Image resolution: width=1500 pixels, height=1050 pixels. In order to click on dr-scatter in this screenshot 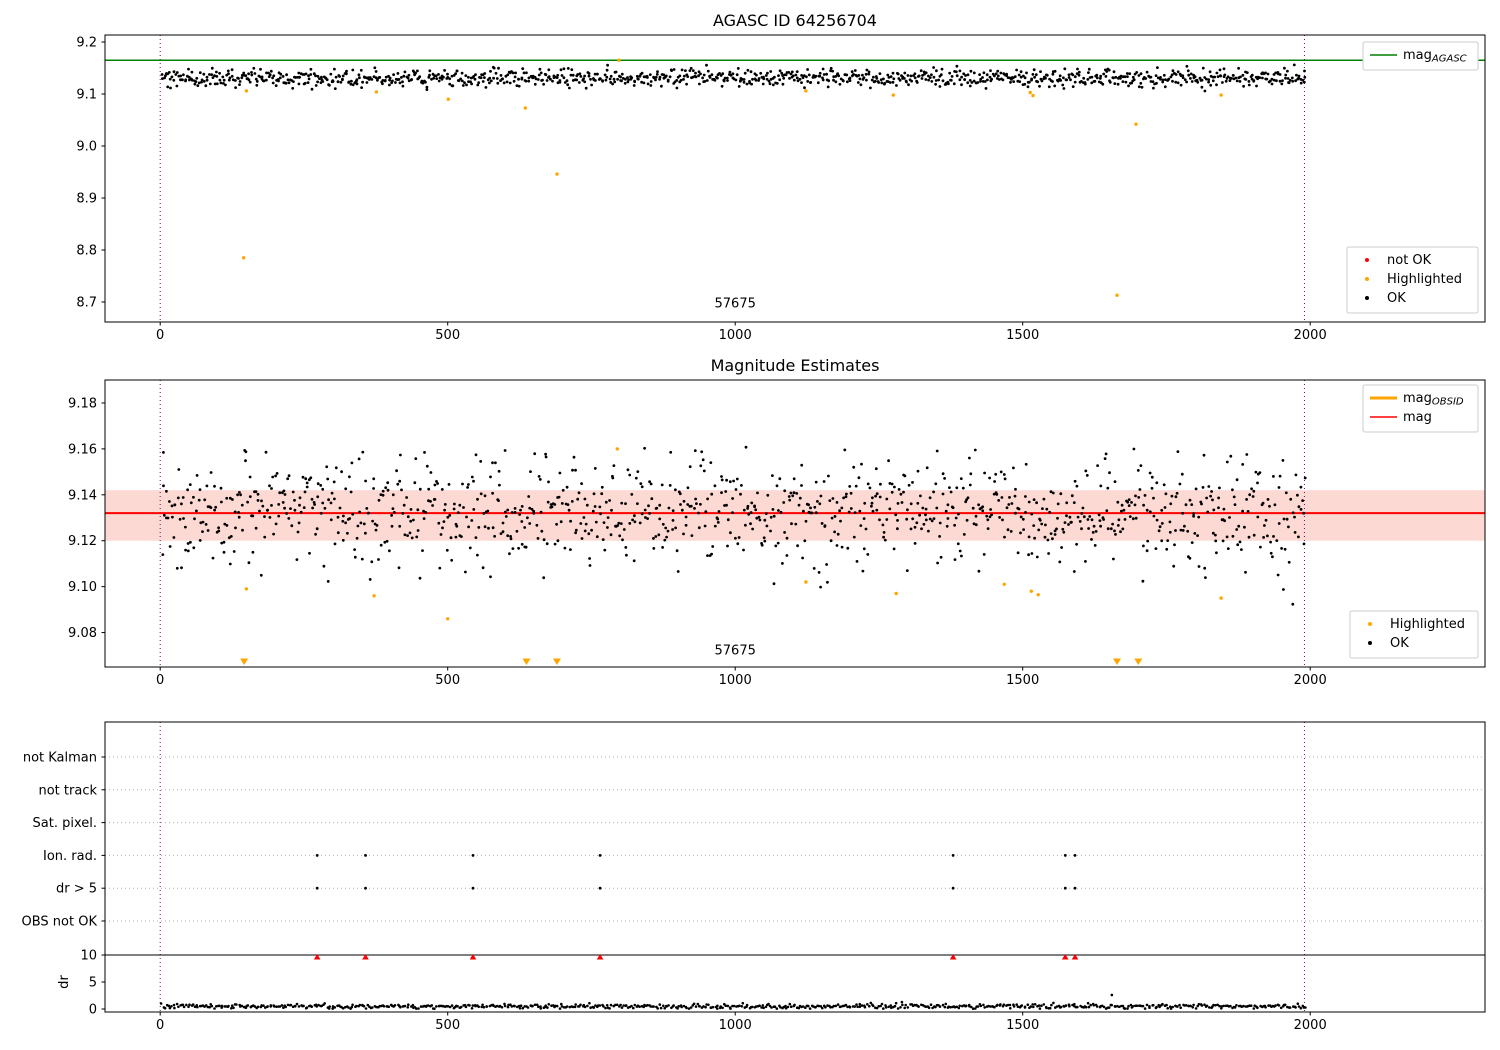, I will do `click(733, 1005)`.